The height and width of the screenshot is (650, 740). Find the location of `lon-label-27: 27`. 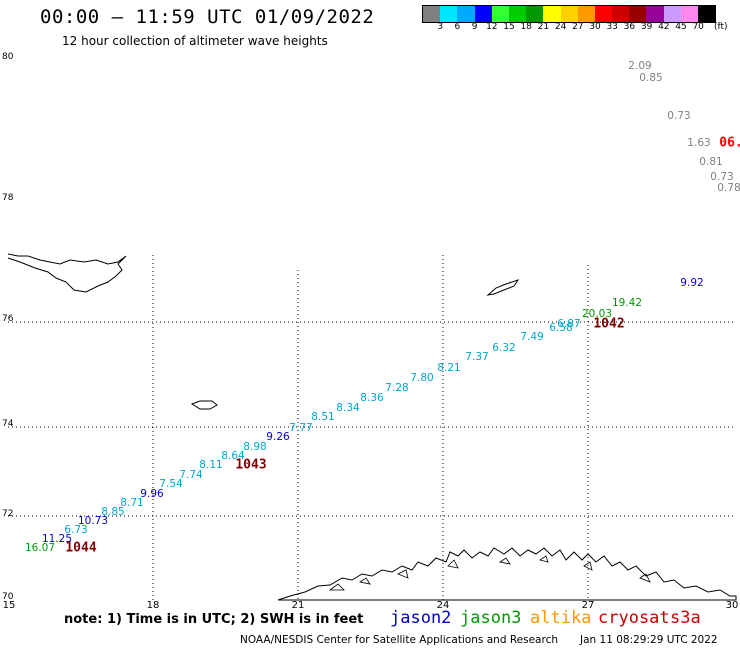

lon-label-27: 27 is located at coordinates (588, 605).